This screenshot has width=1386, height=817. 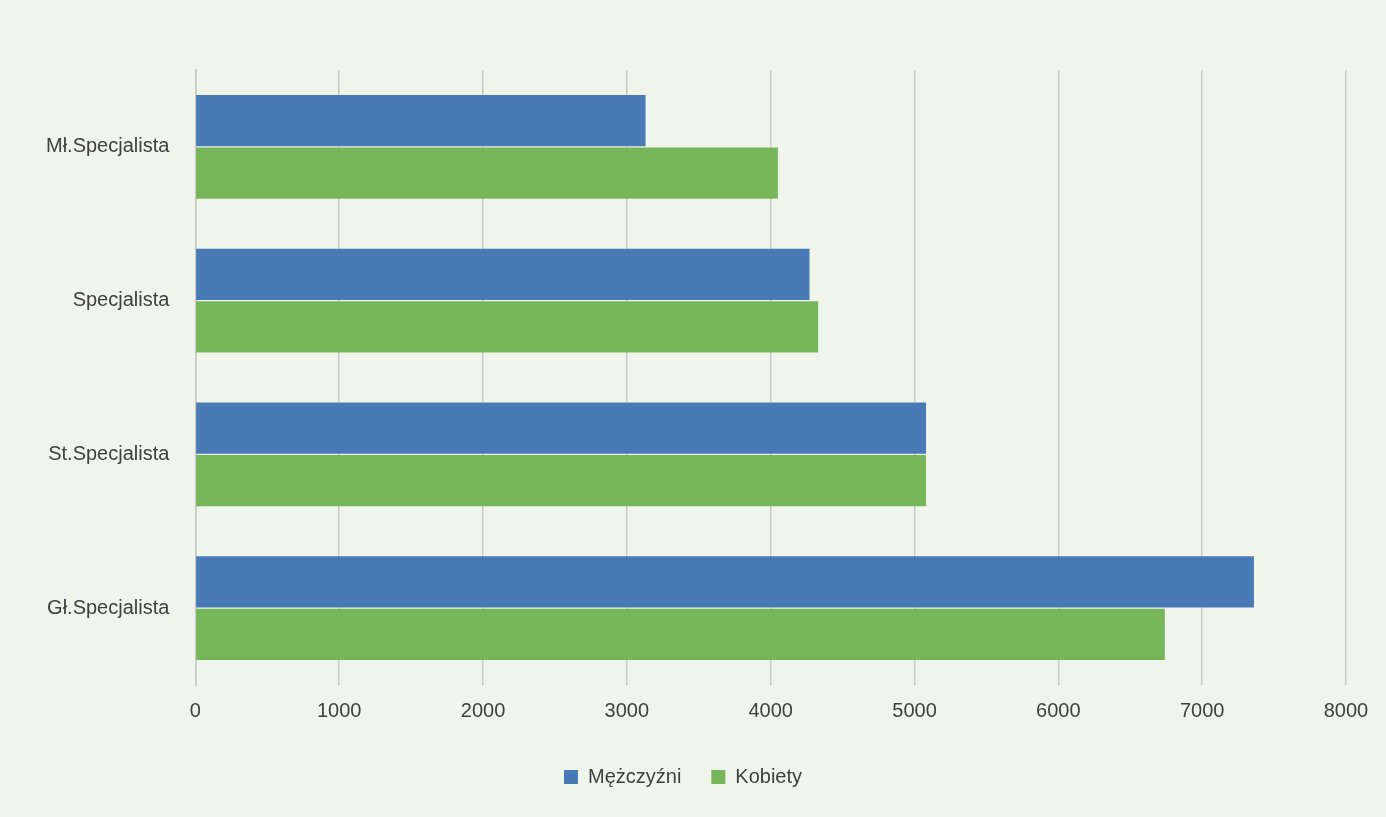 What do you see at coordinates (1346, 709) in the screenshot?
I see `x-tick-label: 8000` at bounding box center [1346, 709].